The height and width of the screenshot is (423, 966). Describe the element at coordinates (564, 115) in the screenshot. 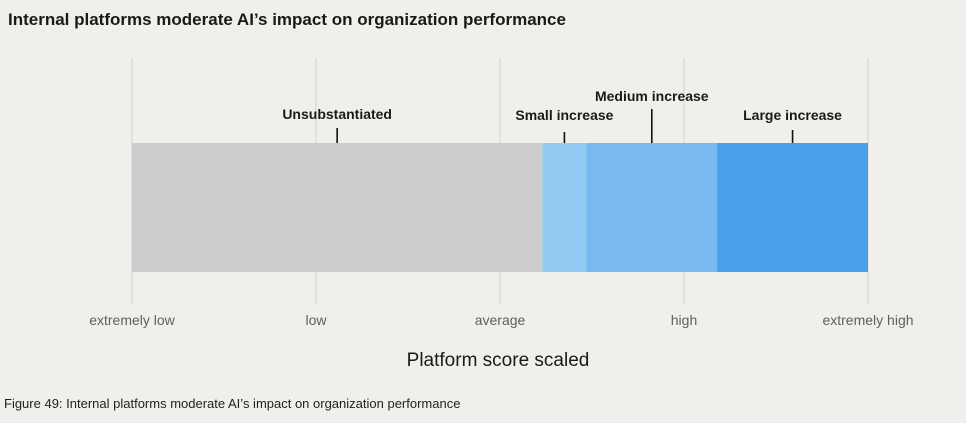

I see `segment-label: Small increase` at that location.